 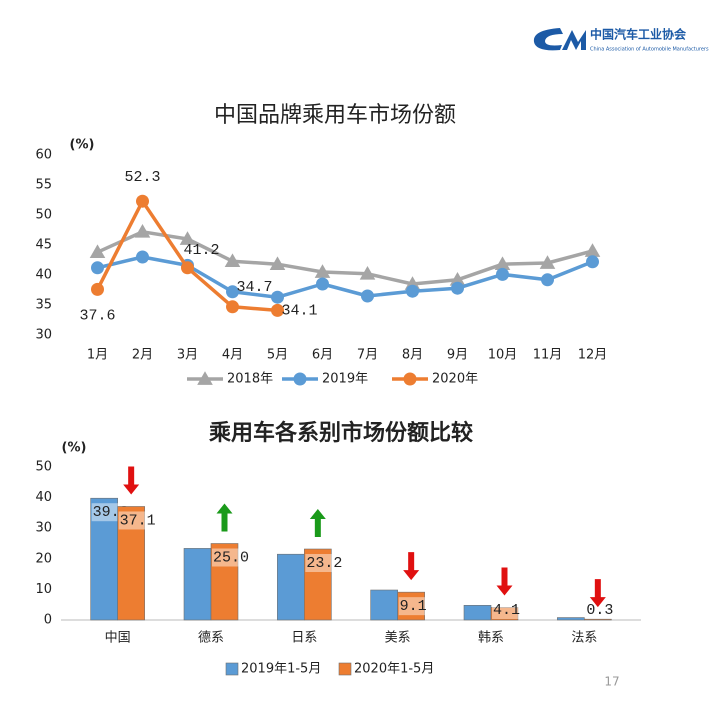 I want to click on data-label: 23.2, so click(x=324, y=563).